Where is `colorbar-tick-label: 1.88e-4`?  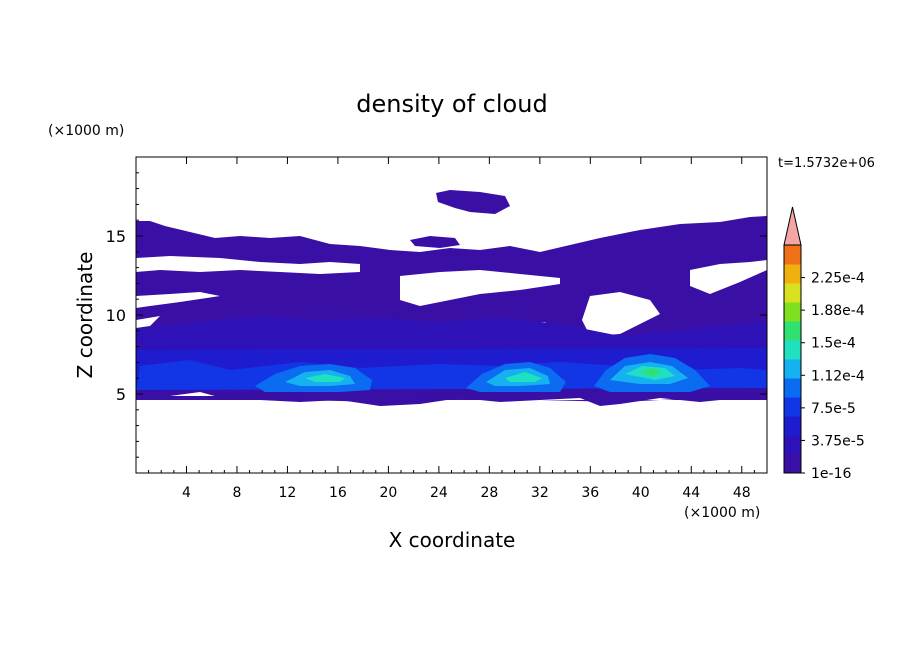
colorbar-tick-label: 1.88e-4 is located at coordinates (838, 311).